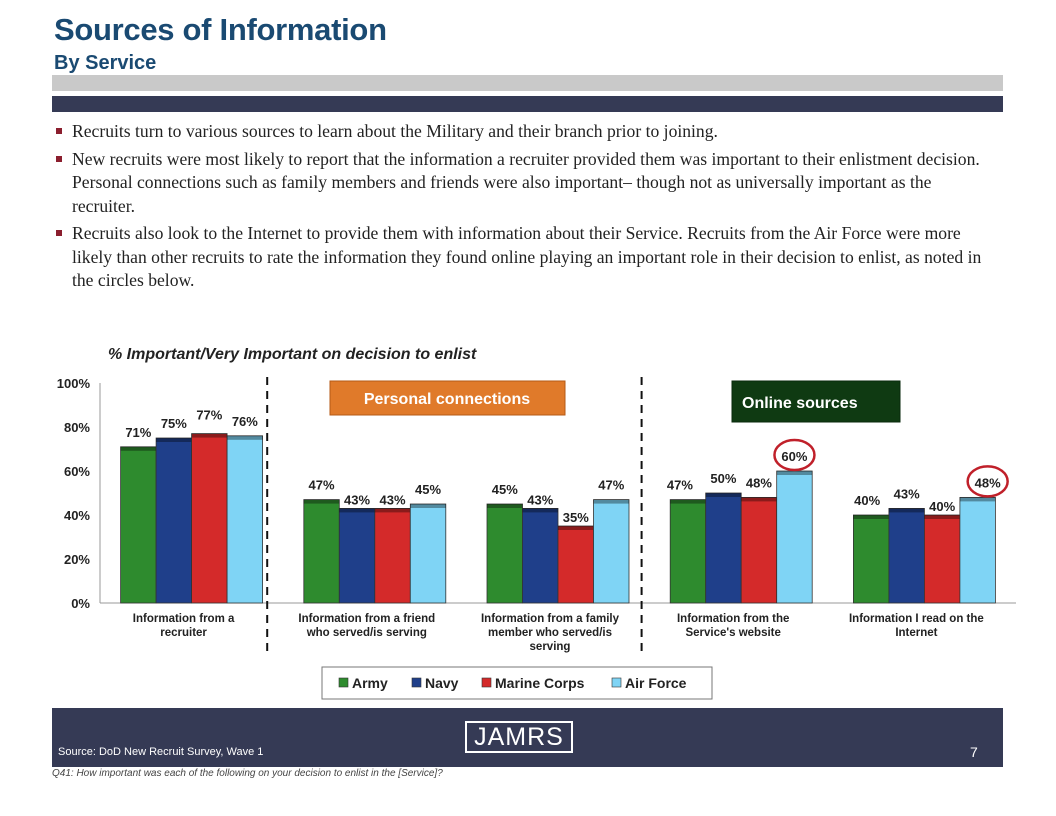 The image size is (1056, 816). What do you see at coordinates (800, 403) in the screenshot?
I see `annotation-label-online: Online sources` at bounding box center [800, 403].